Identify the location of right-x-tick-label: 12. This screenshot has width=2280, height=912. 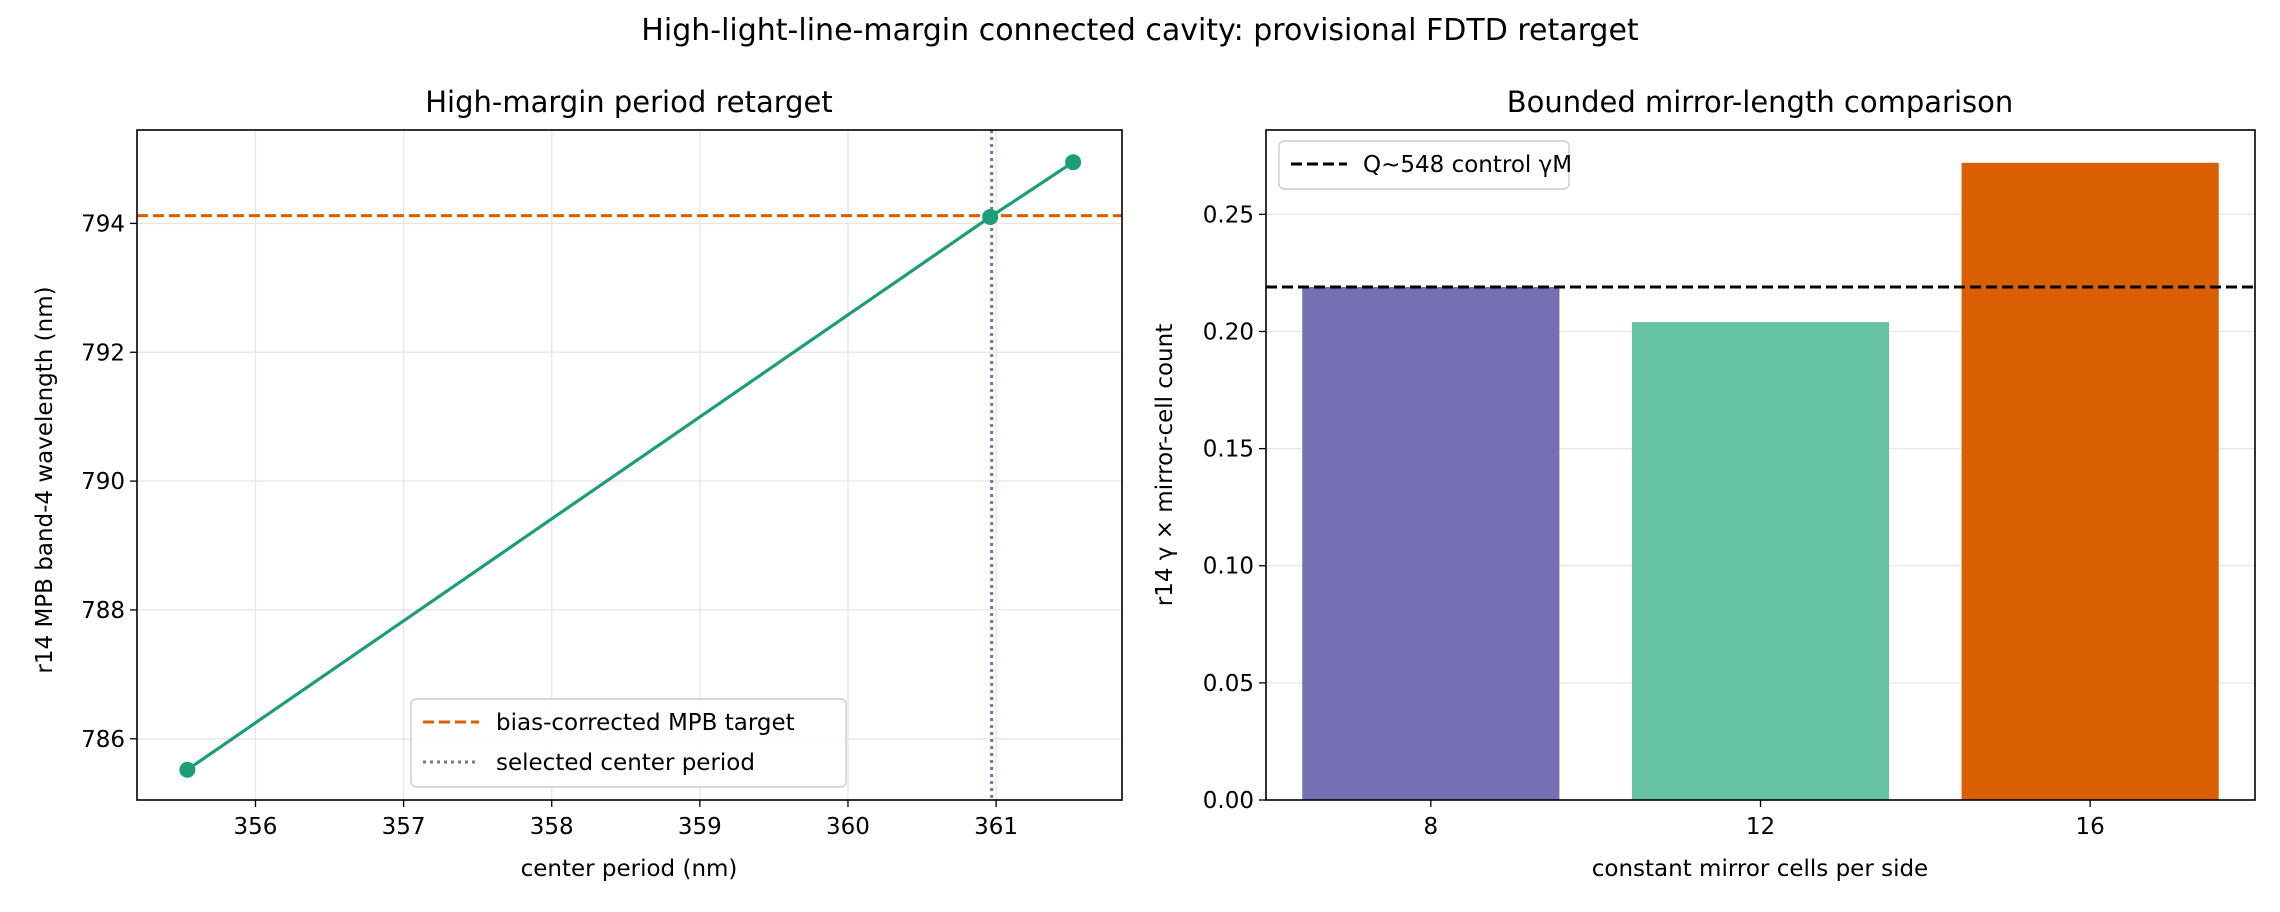
(1760, 827).